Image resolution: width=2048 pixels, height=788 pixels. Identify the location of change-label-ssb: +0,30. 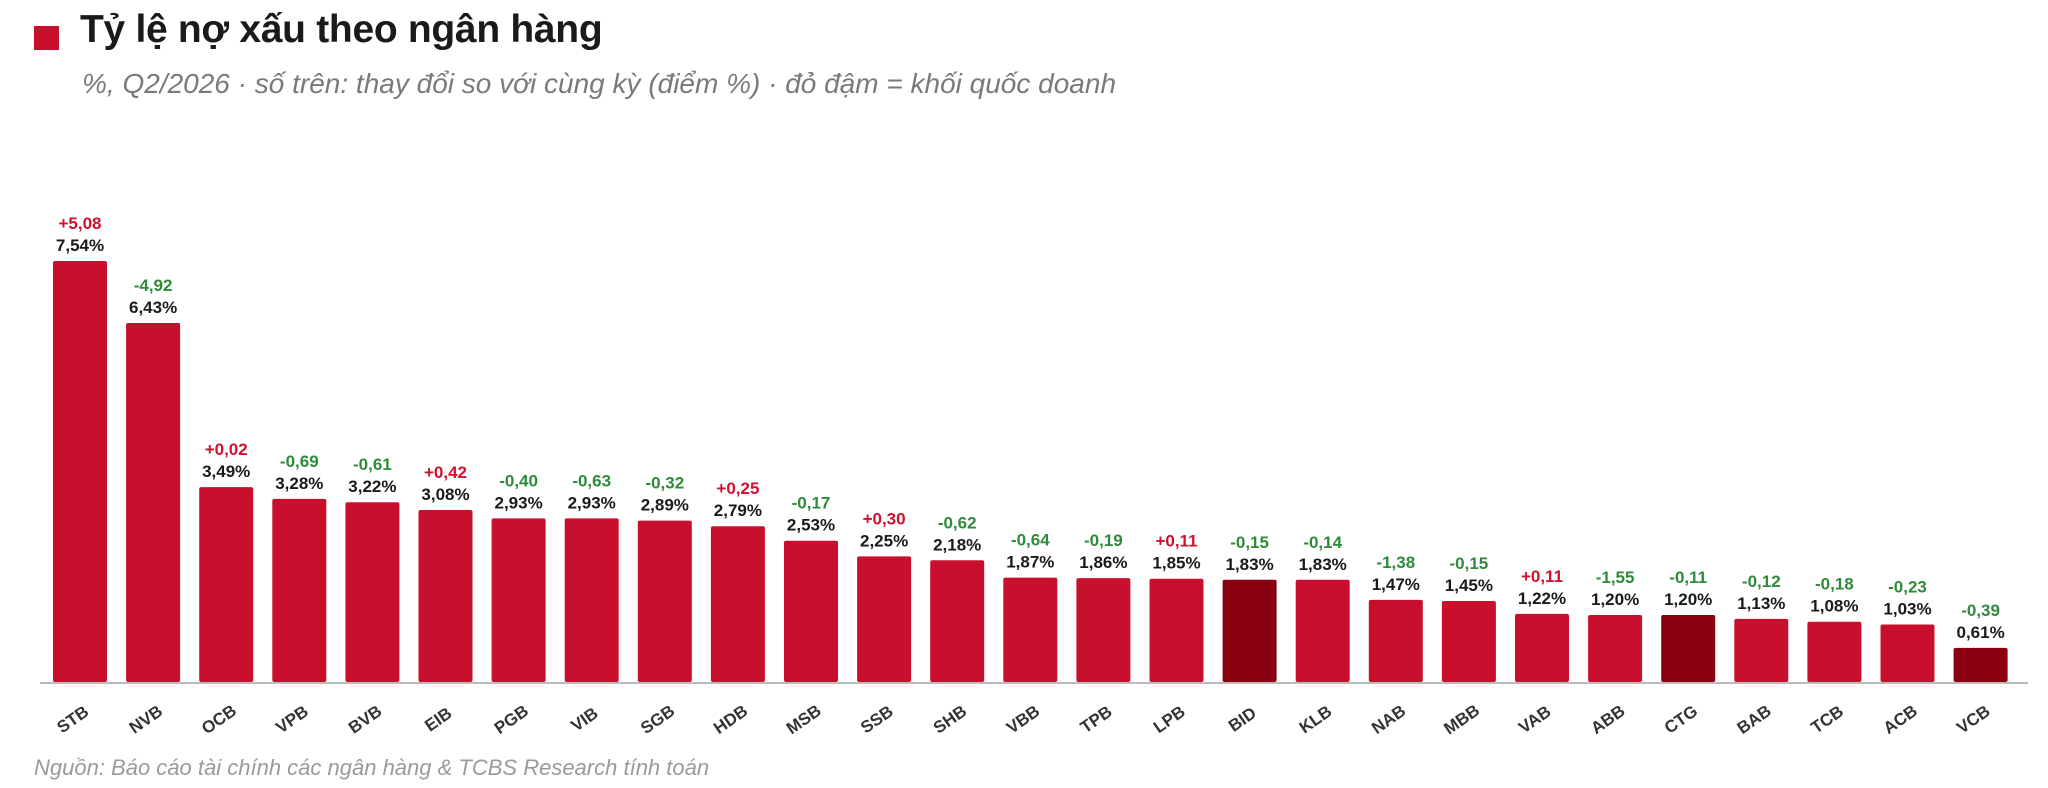
(884, 518).